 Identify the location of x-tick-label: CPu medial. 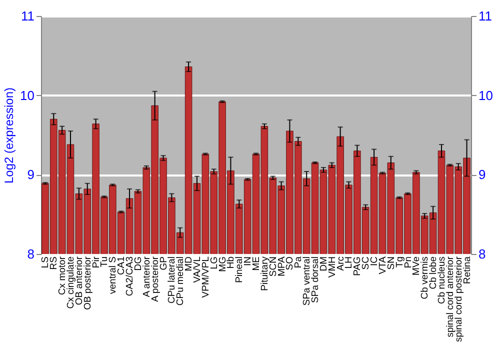
(180, 281).